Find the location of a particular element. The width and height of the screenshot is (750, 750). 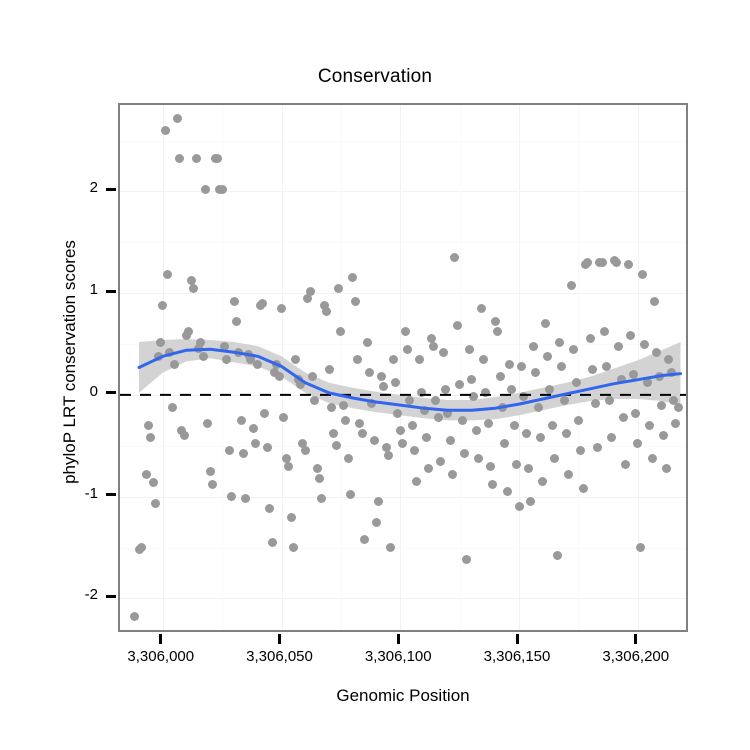

confidence-band-layer is located at coordinates (410, 380).